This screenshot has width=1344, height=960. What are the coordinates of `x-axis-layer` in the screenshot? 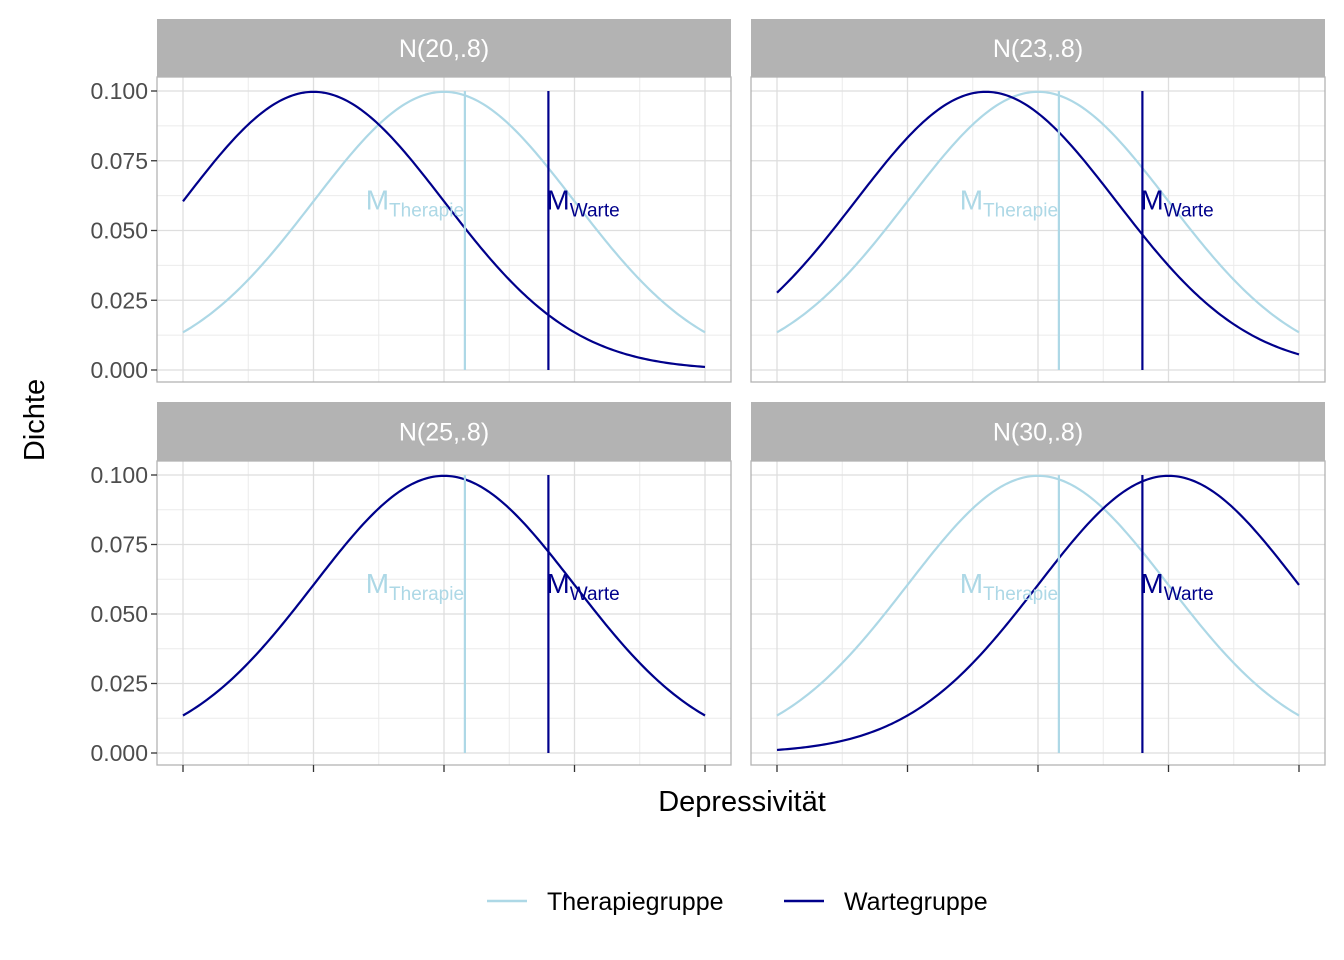 It's located at (741, 768).